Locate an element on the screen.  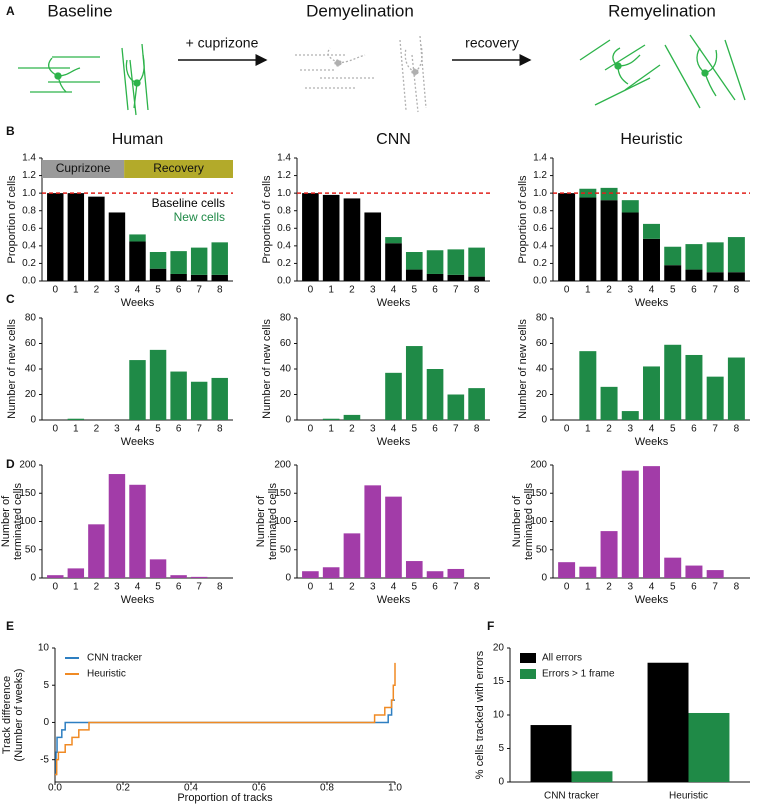
y-tick-label: 1.2 is located at coordinates (540, 175).